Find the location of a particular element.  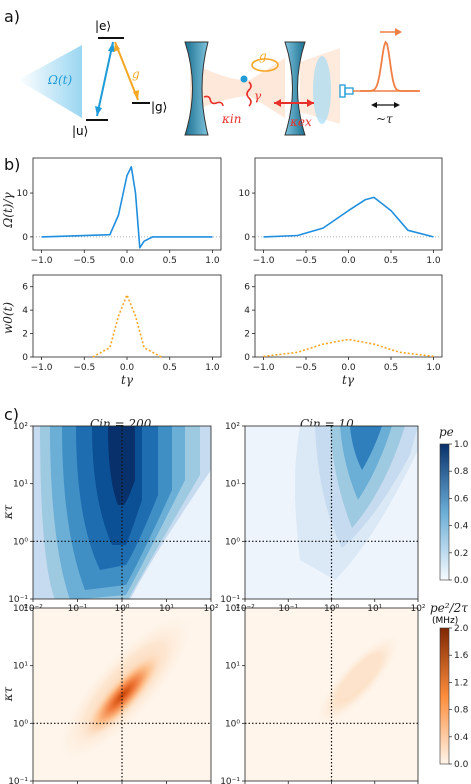

ytick-label-c0: 10¹ is located at coordinates (20, 485).